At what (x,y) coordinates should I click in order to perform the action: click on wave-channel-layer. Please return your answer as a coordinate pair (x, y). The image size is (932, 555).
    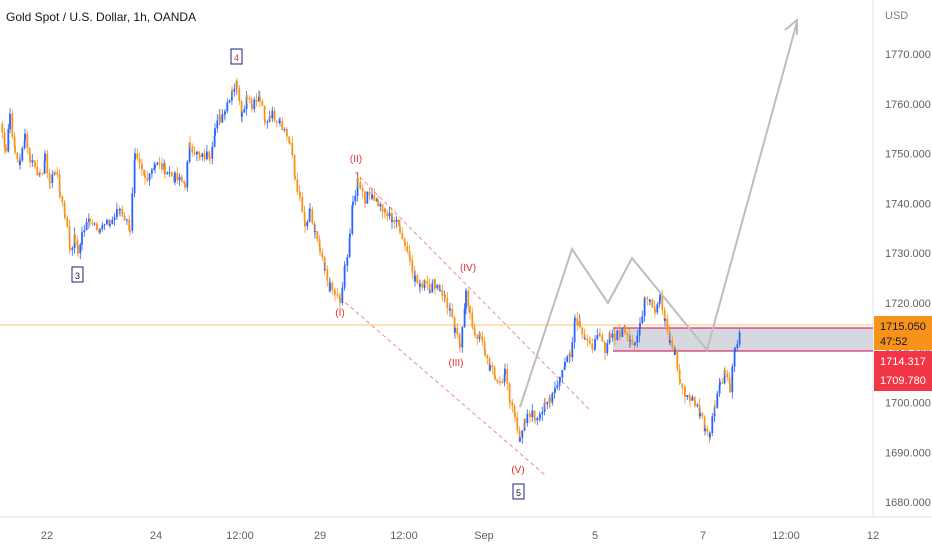
    Looking at the image, I should click on (465, 323).